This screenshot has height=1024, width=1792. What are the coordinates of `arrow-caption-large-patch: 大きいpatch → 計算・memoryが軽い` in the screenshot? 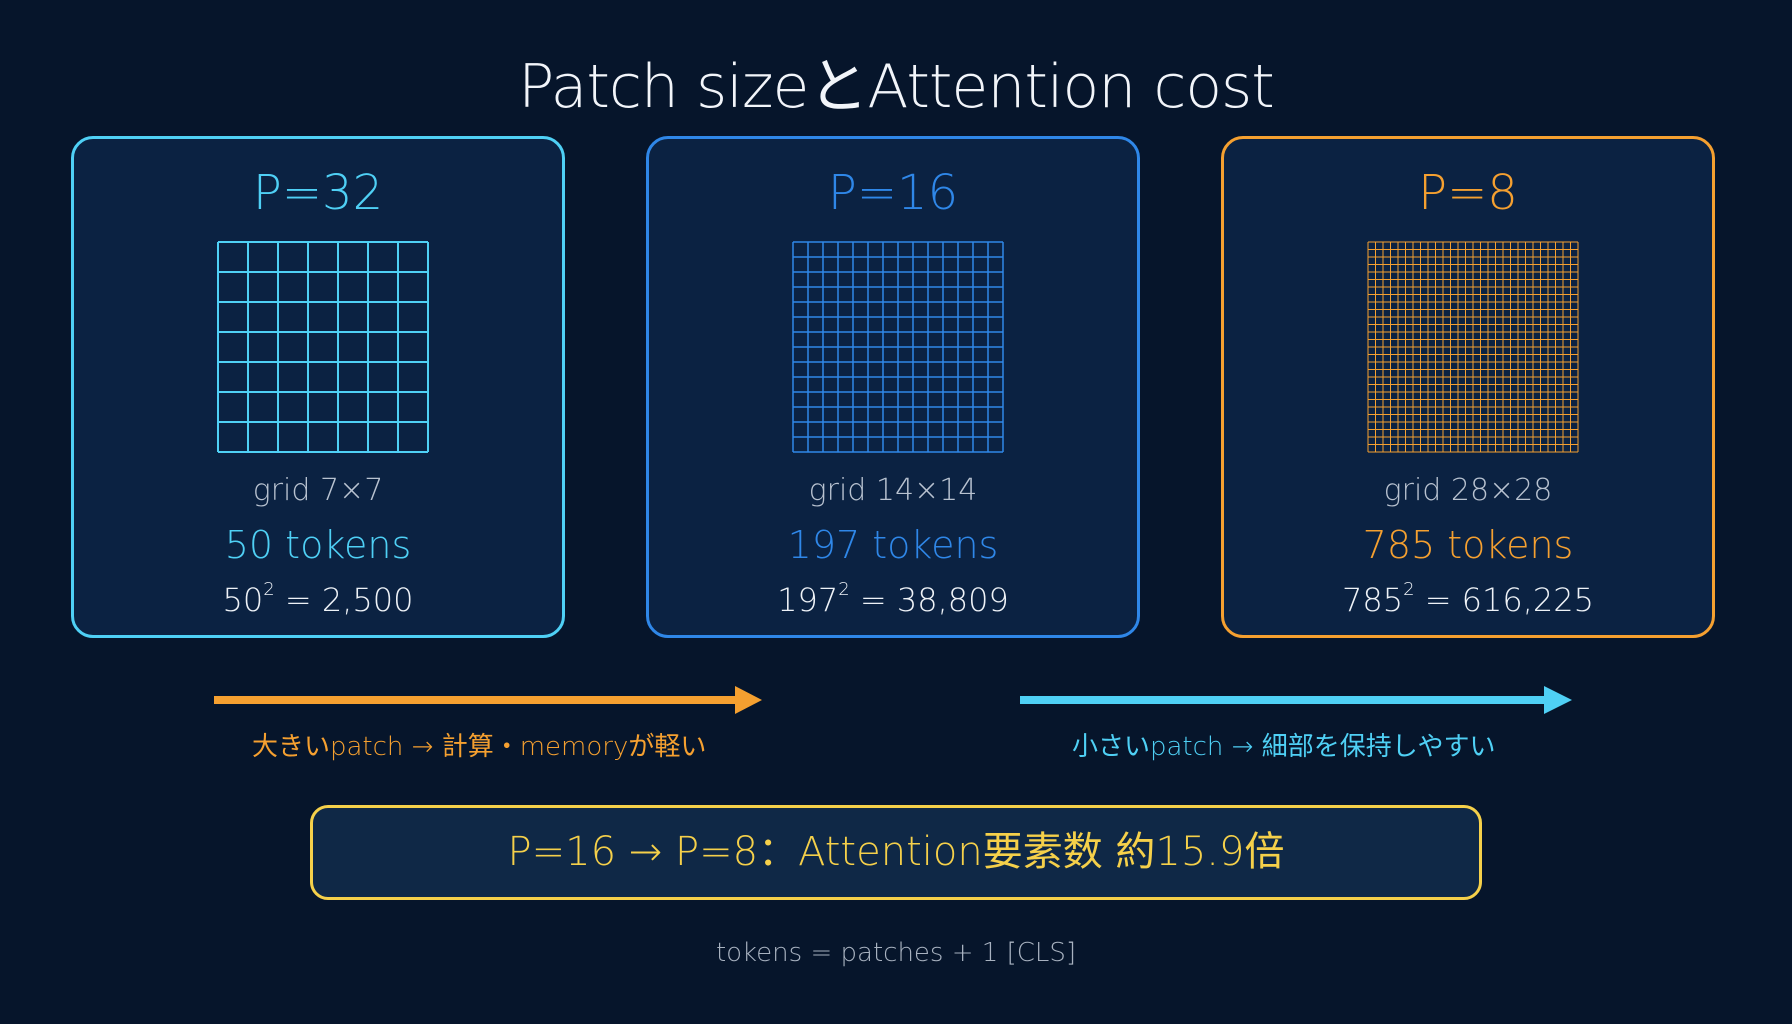 It's located at (479, 747).